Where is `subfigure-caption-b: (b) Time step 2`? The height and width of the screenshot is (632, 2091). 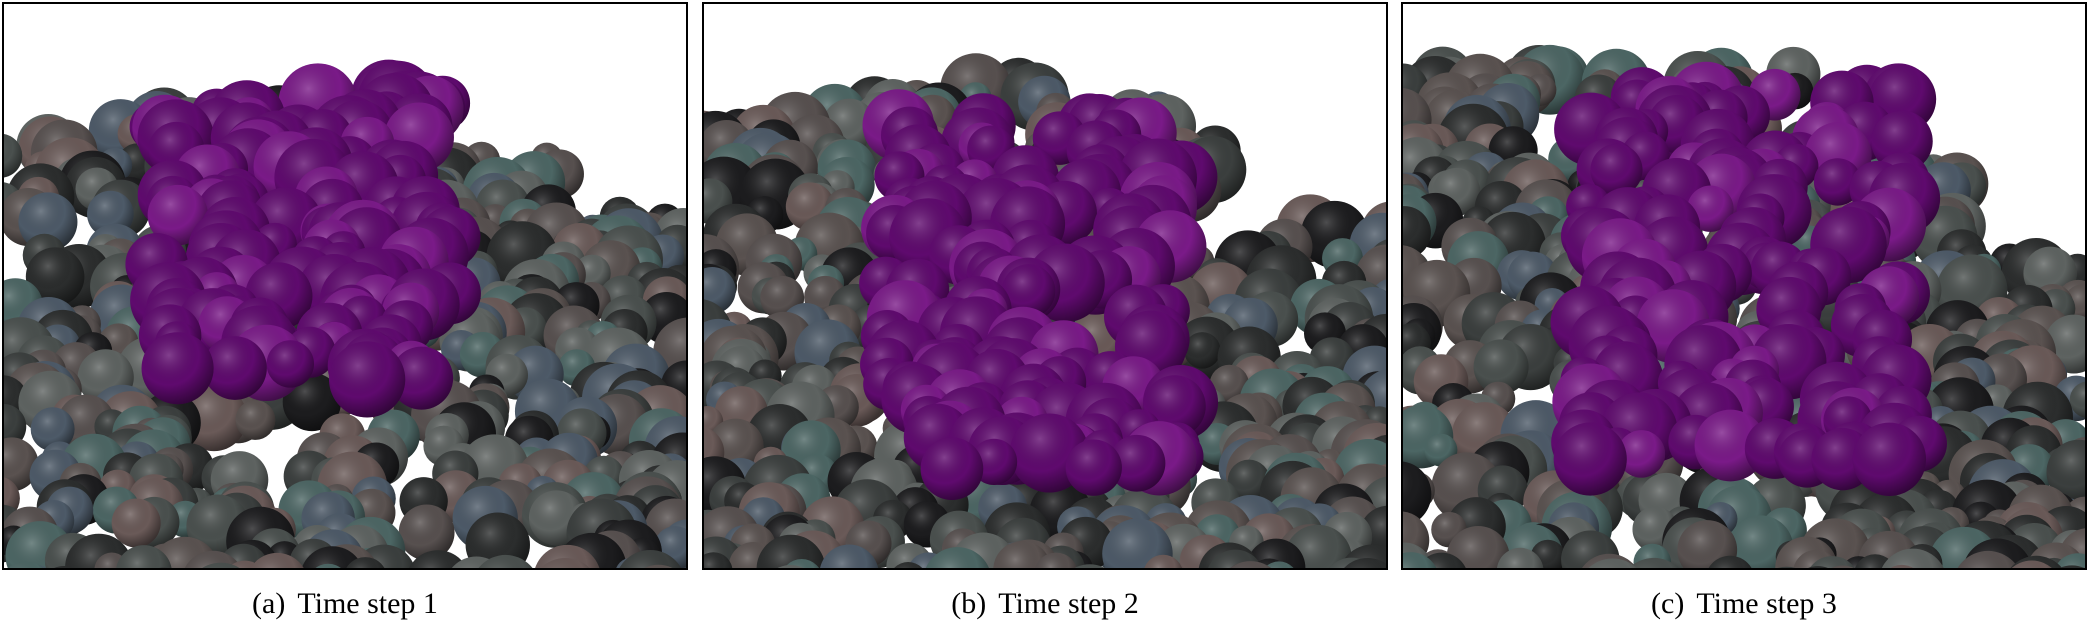 subfigure-caption-b: (b) Time step 2 is located at coordinates (1045, 604).